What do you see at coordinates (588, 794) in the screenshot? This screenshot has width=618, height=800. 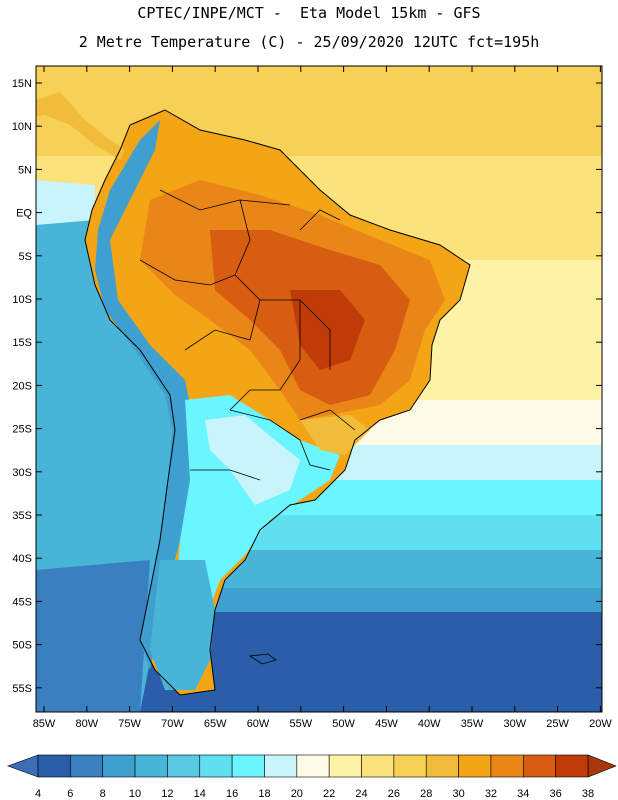 I see `colorbar-label-38: 38` at bounding box center [588, 794].